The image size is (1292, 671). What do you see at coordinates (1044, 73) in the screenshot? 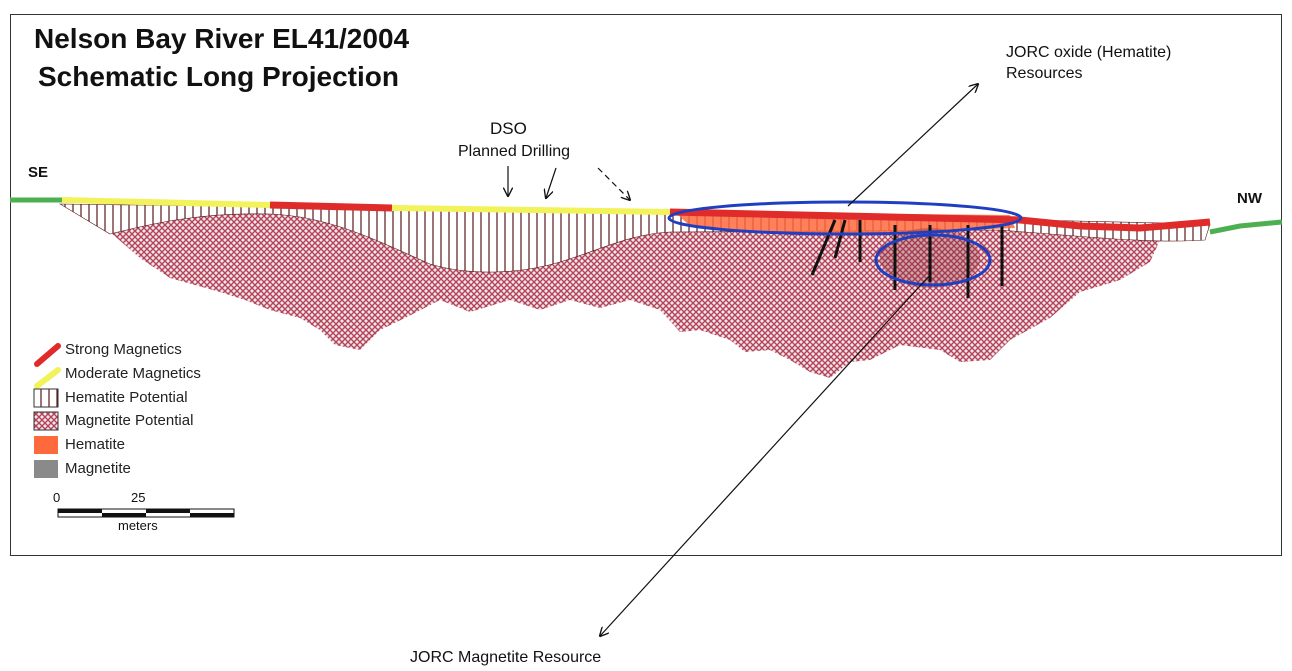
I see `jorc-oxide-label-2: Resources` at bounding box center [1044, 73].